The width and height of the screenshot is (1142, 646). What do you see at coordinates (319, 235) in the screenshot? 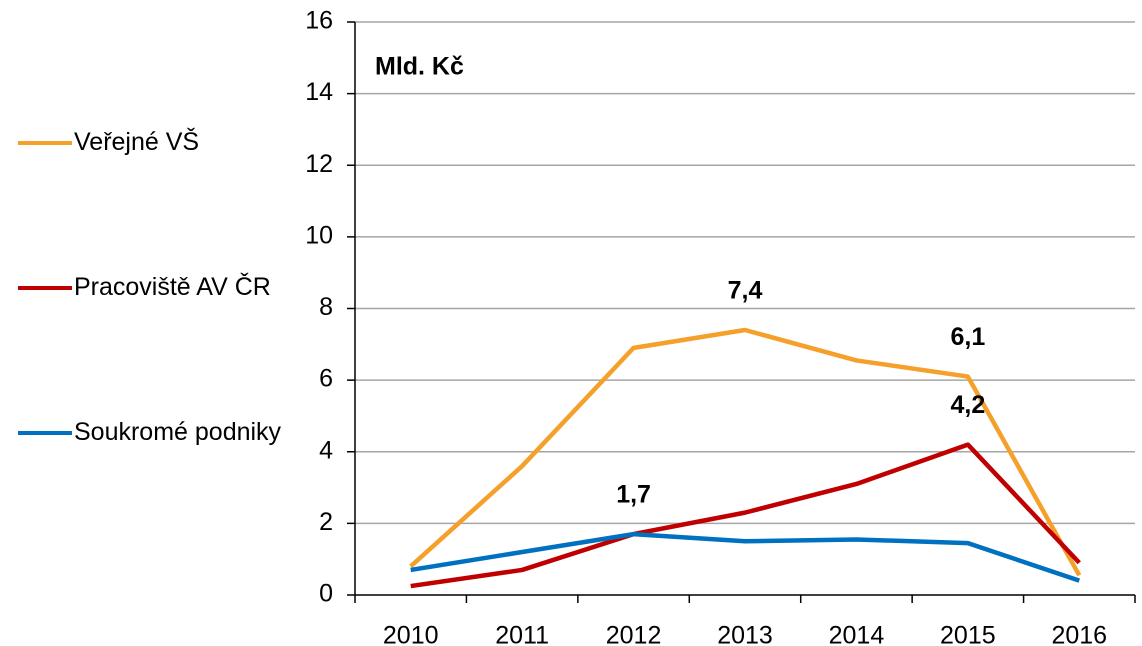
I see `y-tick-label: 10` at bounding box center [319, 235].